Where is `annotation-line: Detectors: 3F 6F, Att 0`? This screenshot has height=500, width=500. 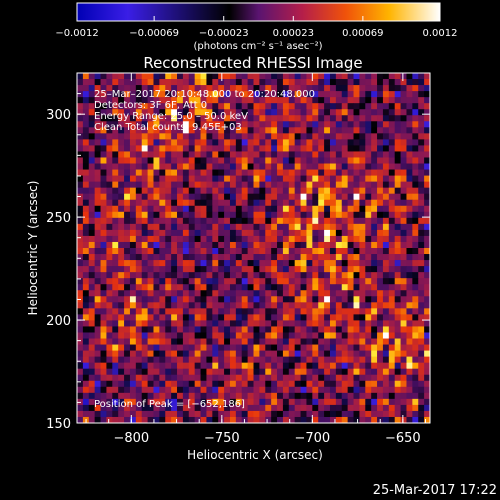
annotation-line: Detectors: 3F 6F, Att 0 is located at coordinates (150, 105).